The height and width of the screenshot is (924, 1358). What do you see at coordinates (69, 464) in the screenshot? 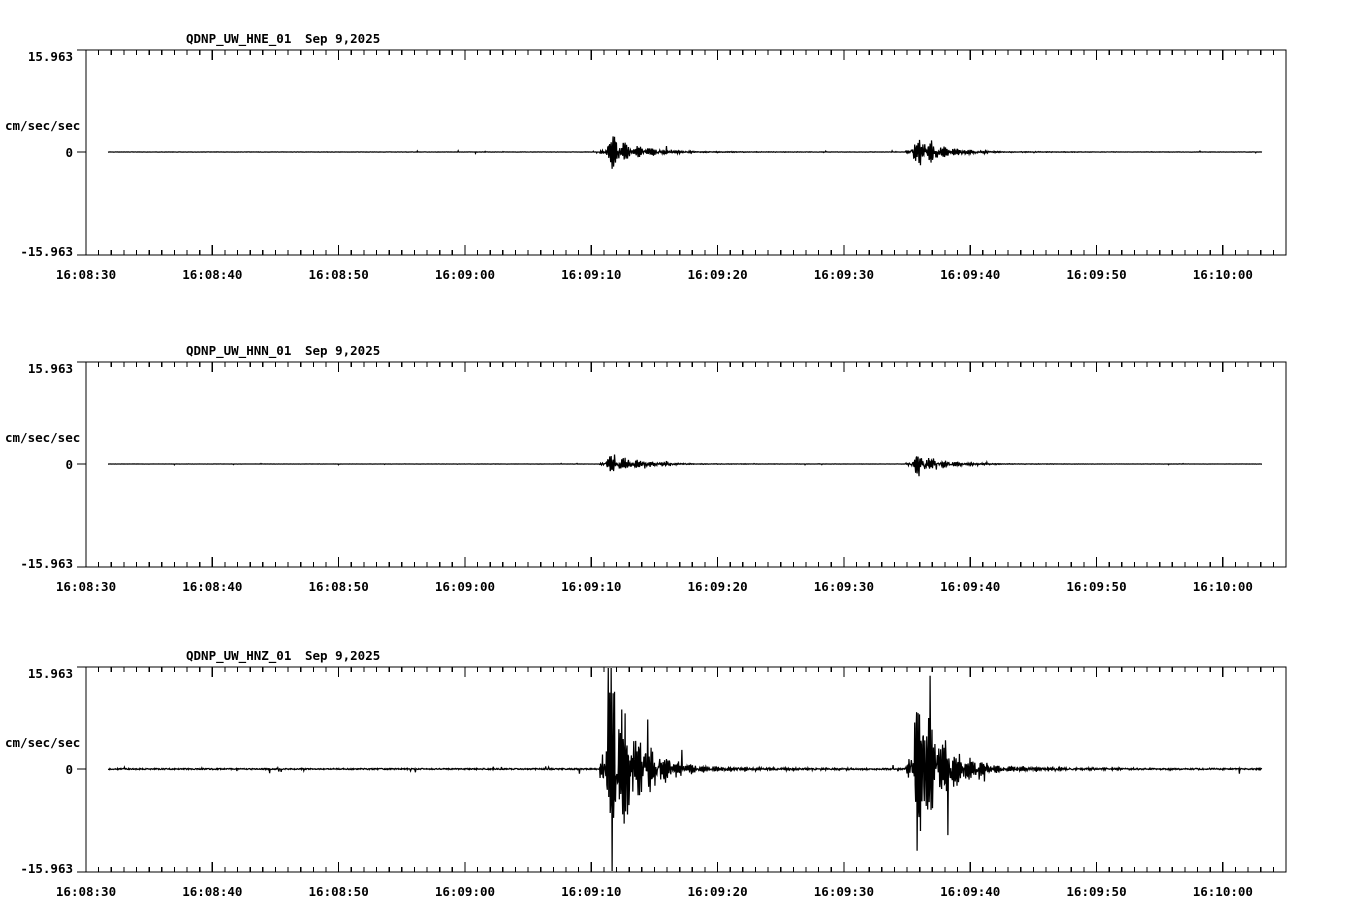
I see `panel-hnn-yzero-label: 0` at bounding box center [69, 464].